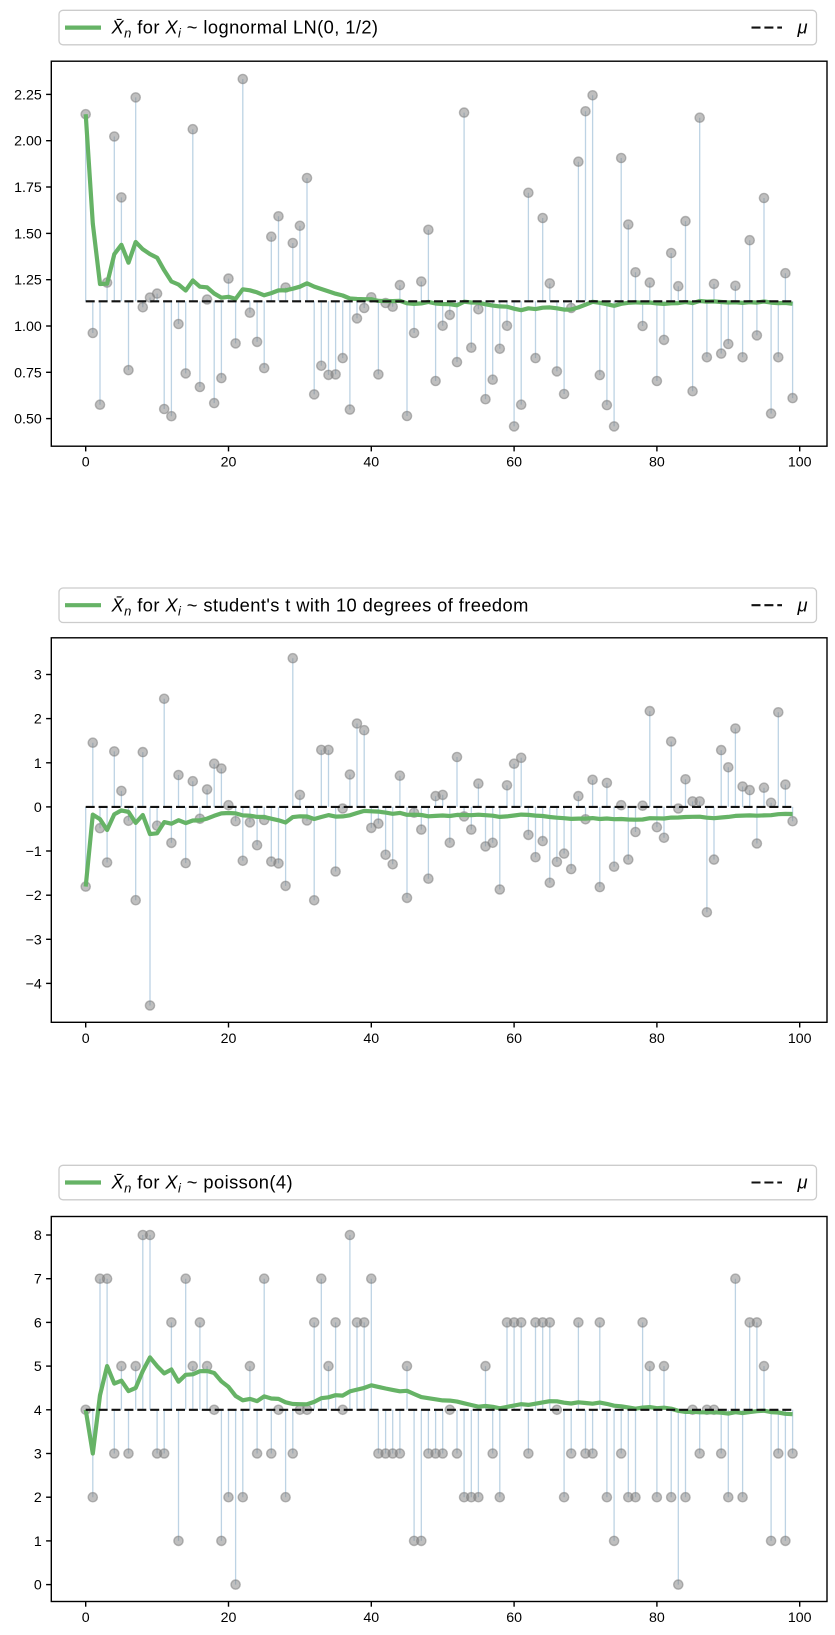 The height and width of the screenshot is (1635, 835). I want to click on svg-text: 5, so click(38, 1367).